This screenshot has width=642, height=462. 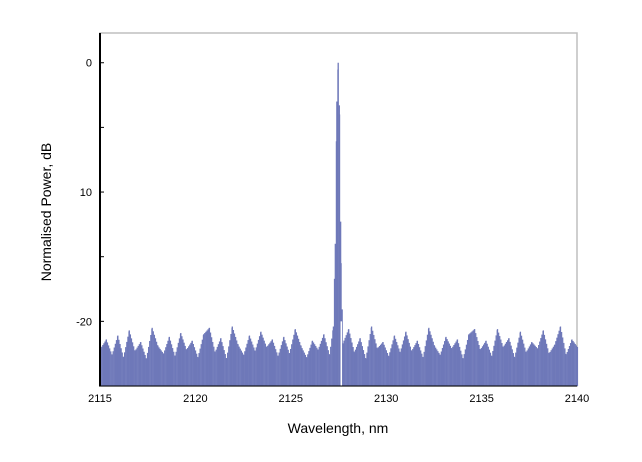 I want to click on spectrum-notch, so click(x=341, y=353).